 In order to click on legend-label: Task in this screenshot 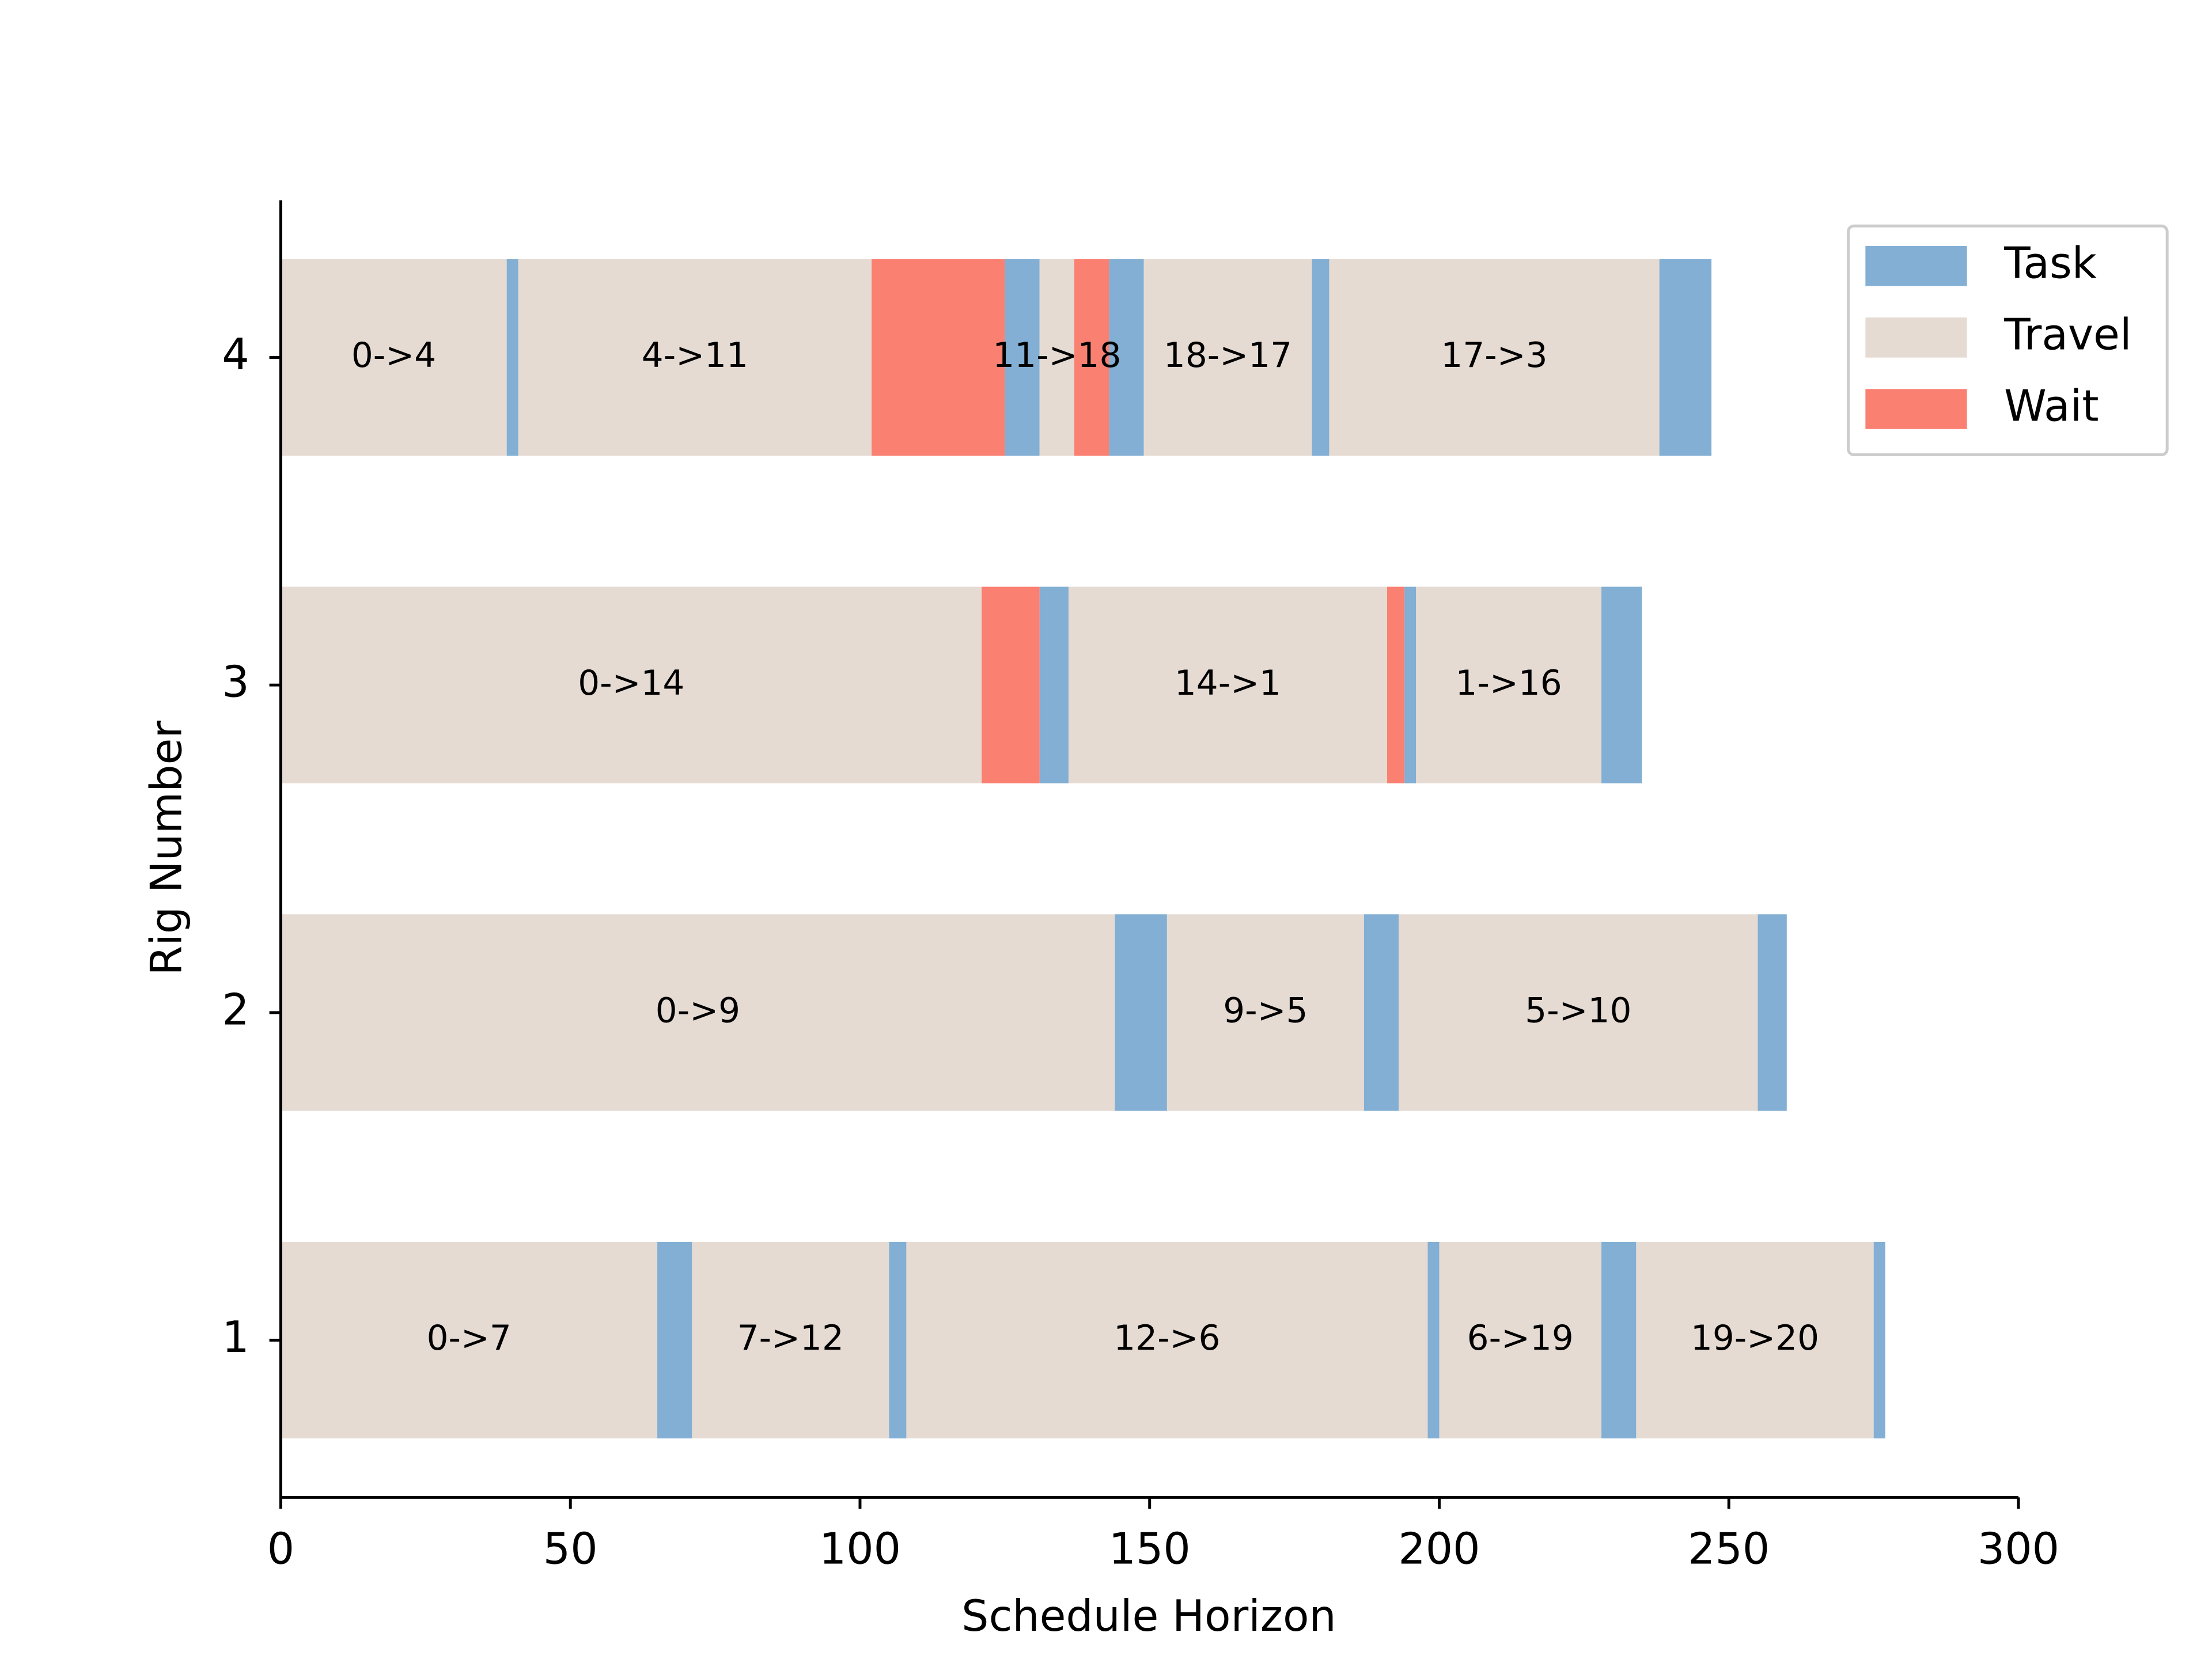, I will do `click(2050, 263)`.